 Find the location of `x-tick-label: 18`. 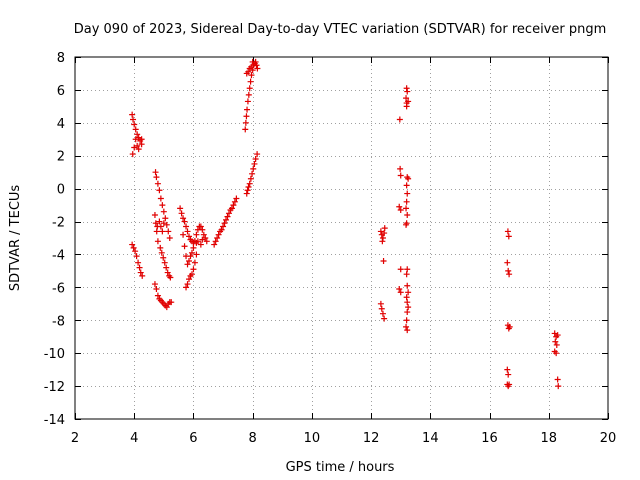

x-tick-label: 18 is located at coordinates (549, 438).